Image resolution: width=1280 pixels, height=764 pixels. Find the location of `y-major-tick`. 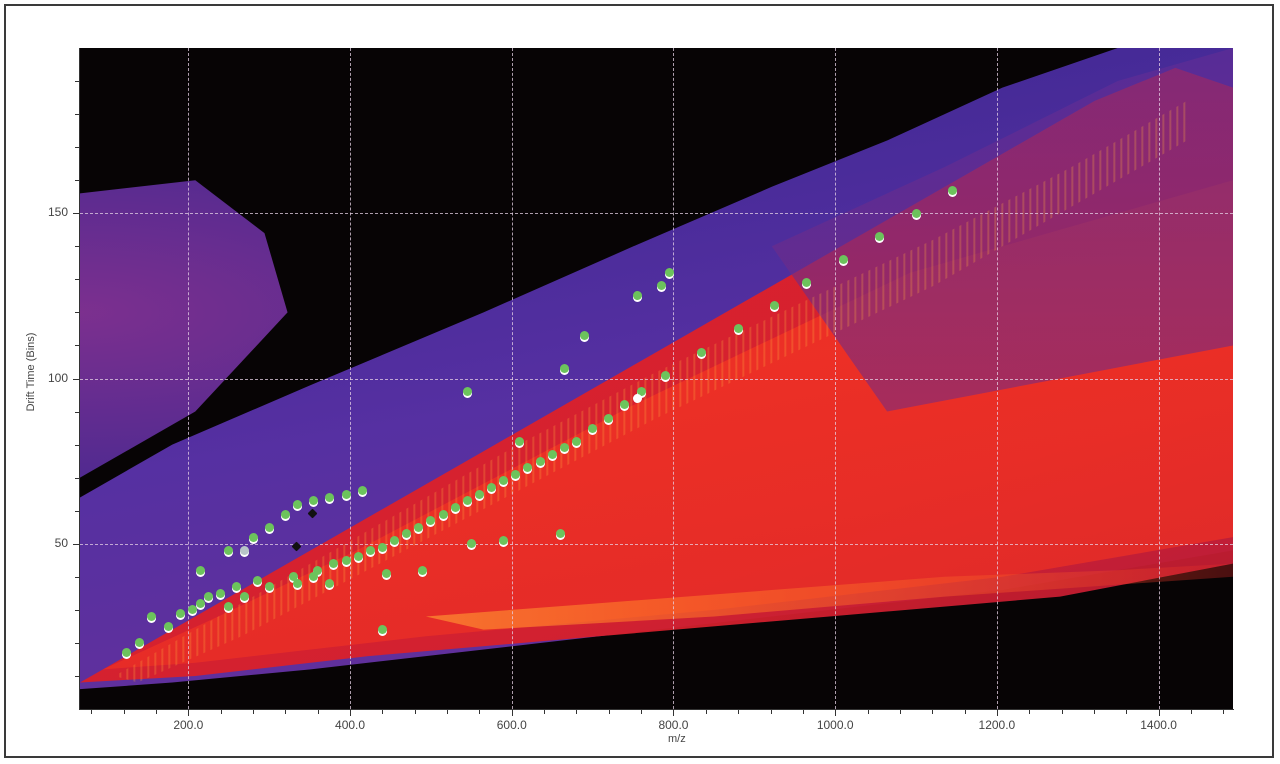

y-major-tick is located at coordinates (76, 214).